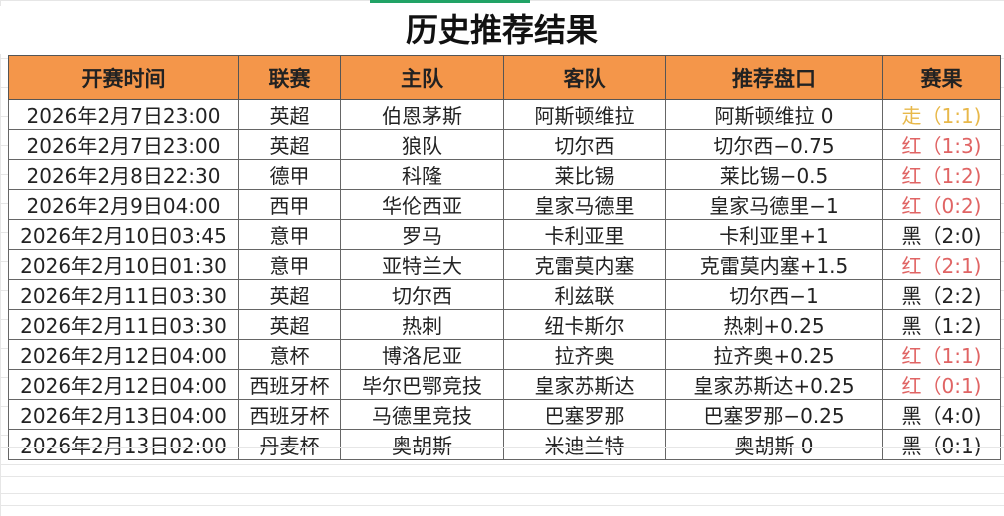 This screenshot has width=1004, height=516. Describe the element at coordinates (289, 204) in the screenshot. I see `cell-league: 西甲` at that location.